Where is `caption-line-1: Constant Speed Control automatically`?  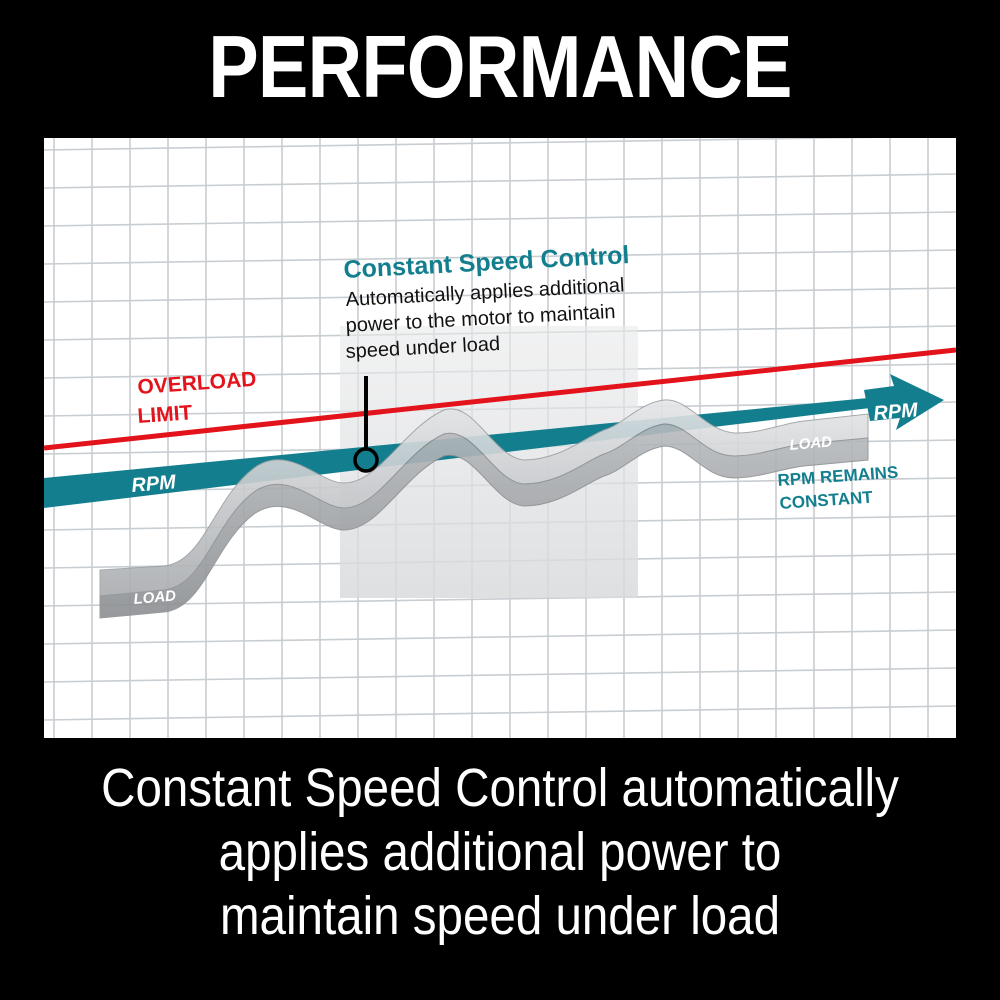
caption-line-1: Constant Speed Control automatically is located at coordinates (500, 788).